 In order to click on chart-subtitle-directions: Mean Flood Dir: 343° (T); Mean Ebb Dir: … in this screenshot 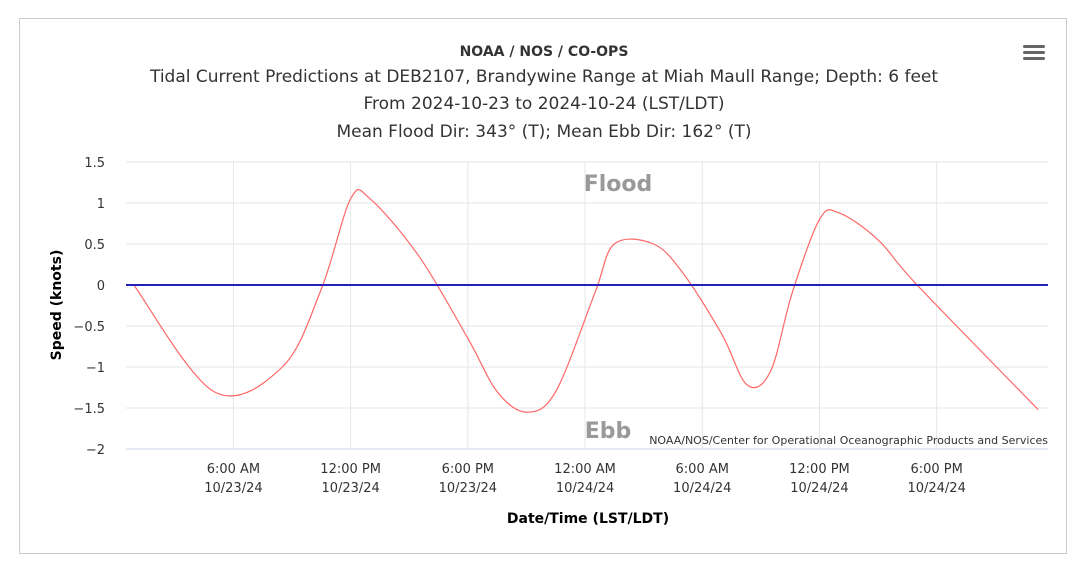, I will do `click(543, 132)`.